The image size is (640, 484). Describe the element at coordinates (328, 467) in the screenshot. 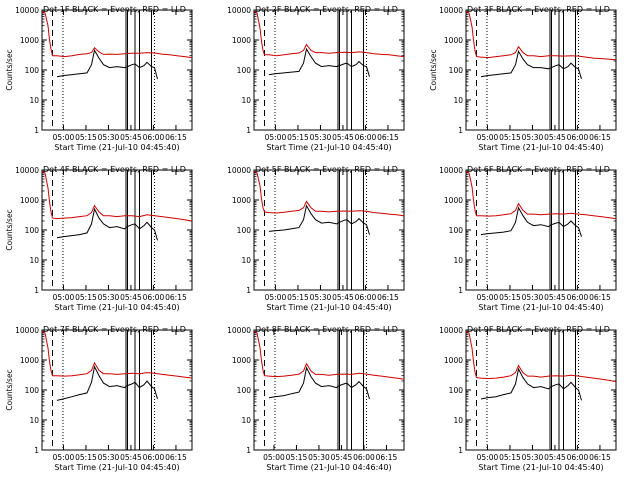

I see `x-axis-label: Start Time (21-Jul-10 04:46:40)` at that location.